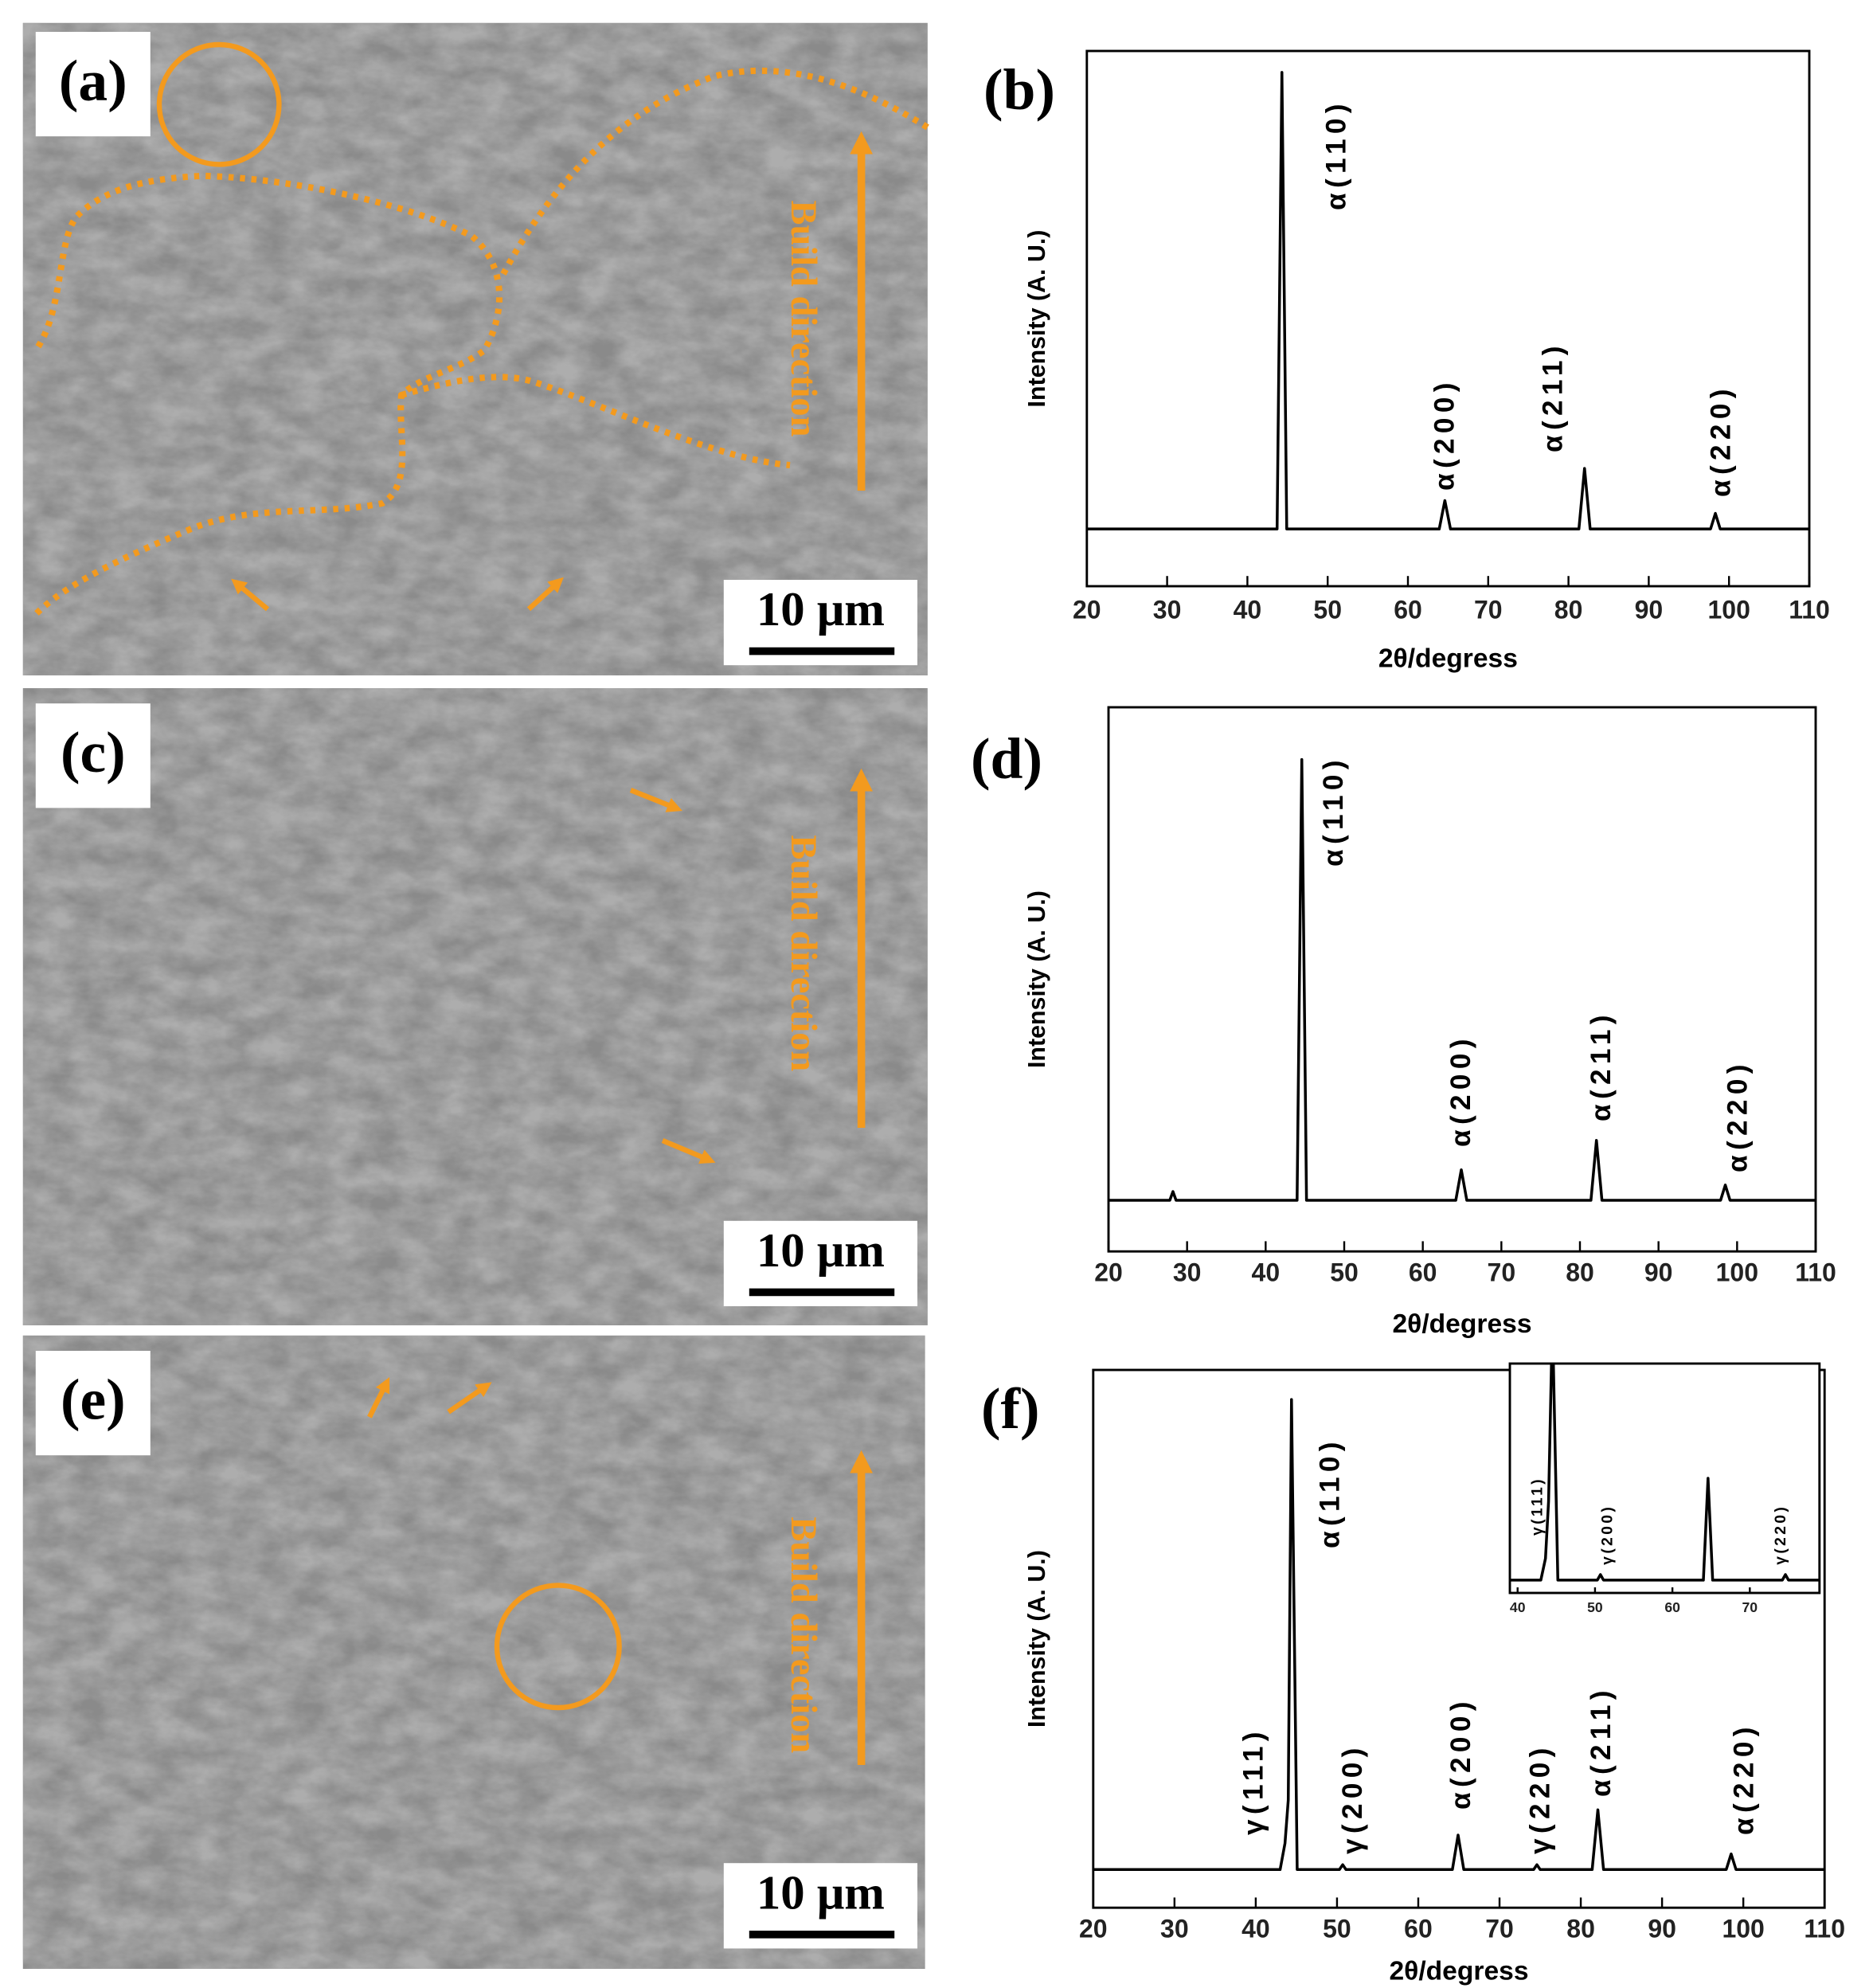  What do you see at coordinates (93, 752) in the screenshot?
I see `panel-label: (c)` at bounding box center [93, 752].